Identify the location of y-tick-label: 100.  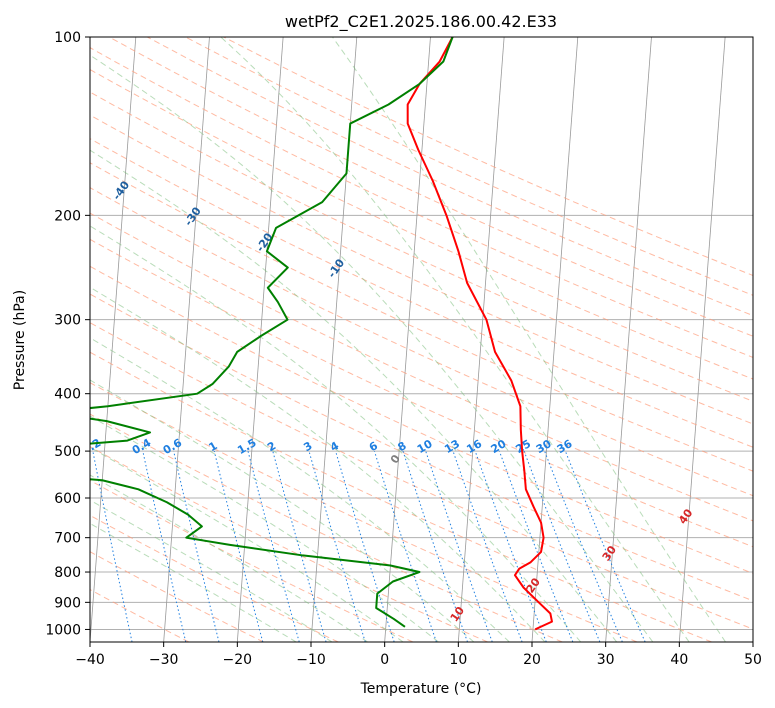
(67, 38).